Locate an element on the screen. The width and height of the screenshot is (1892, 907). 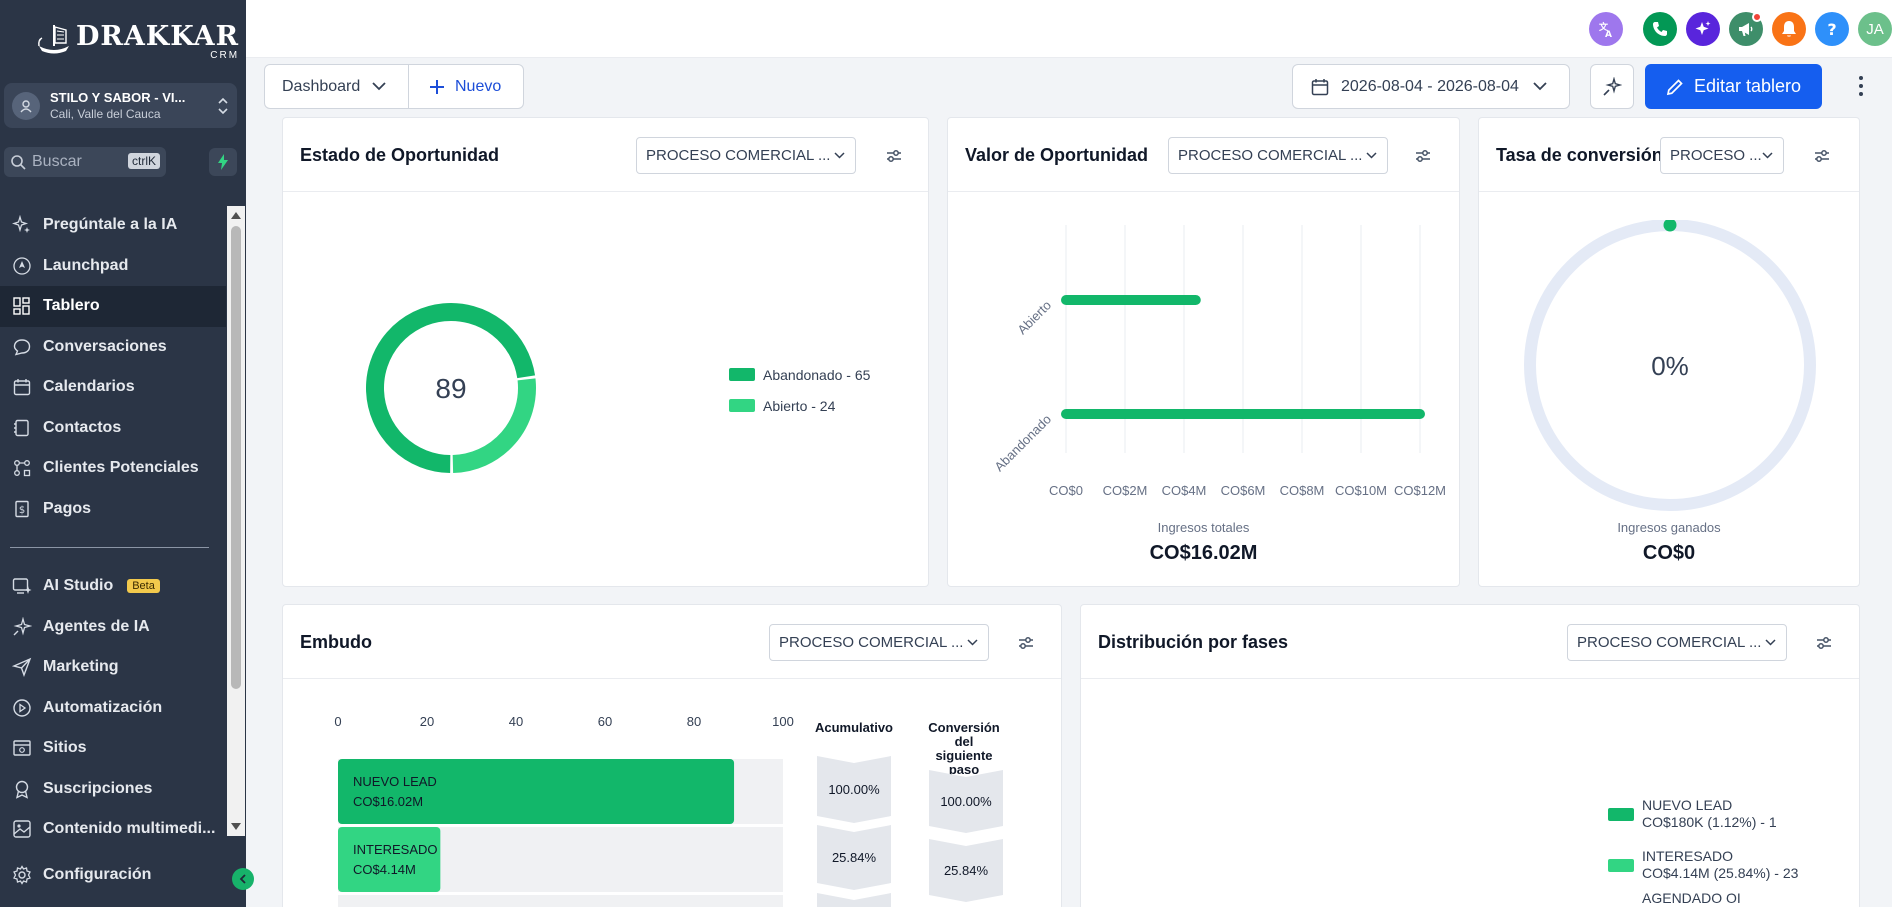
legend-swatch is located at coordinates (1621, 814).